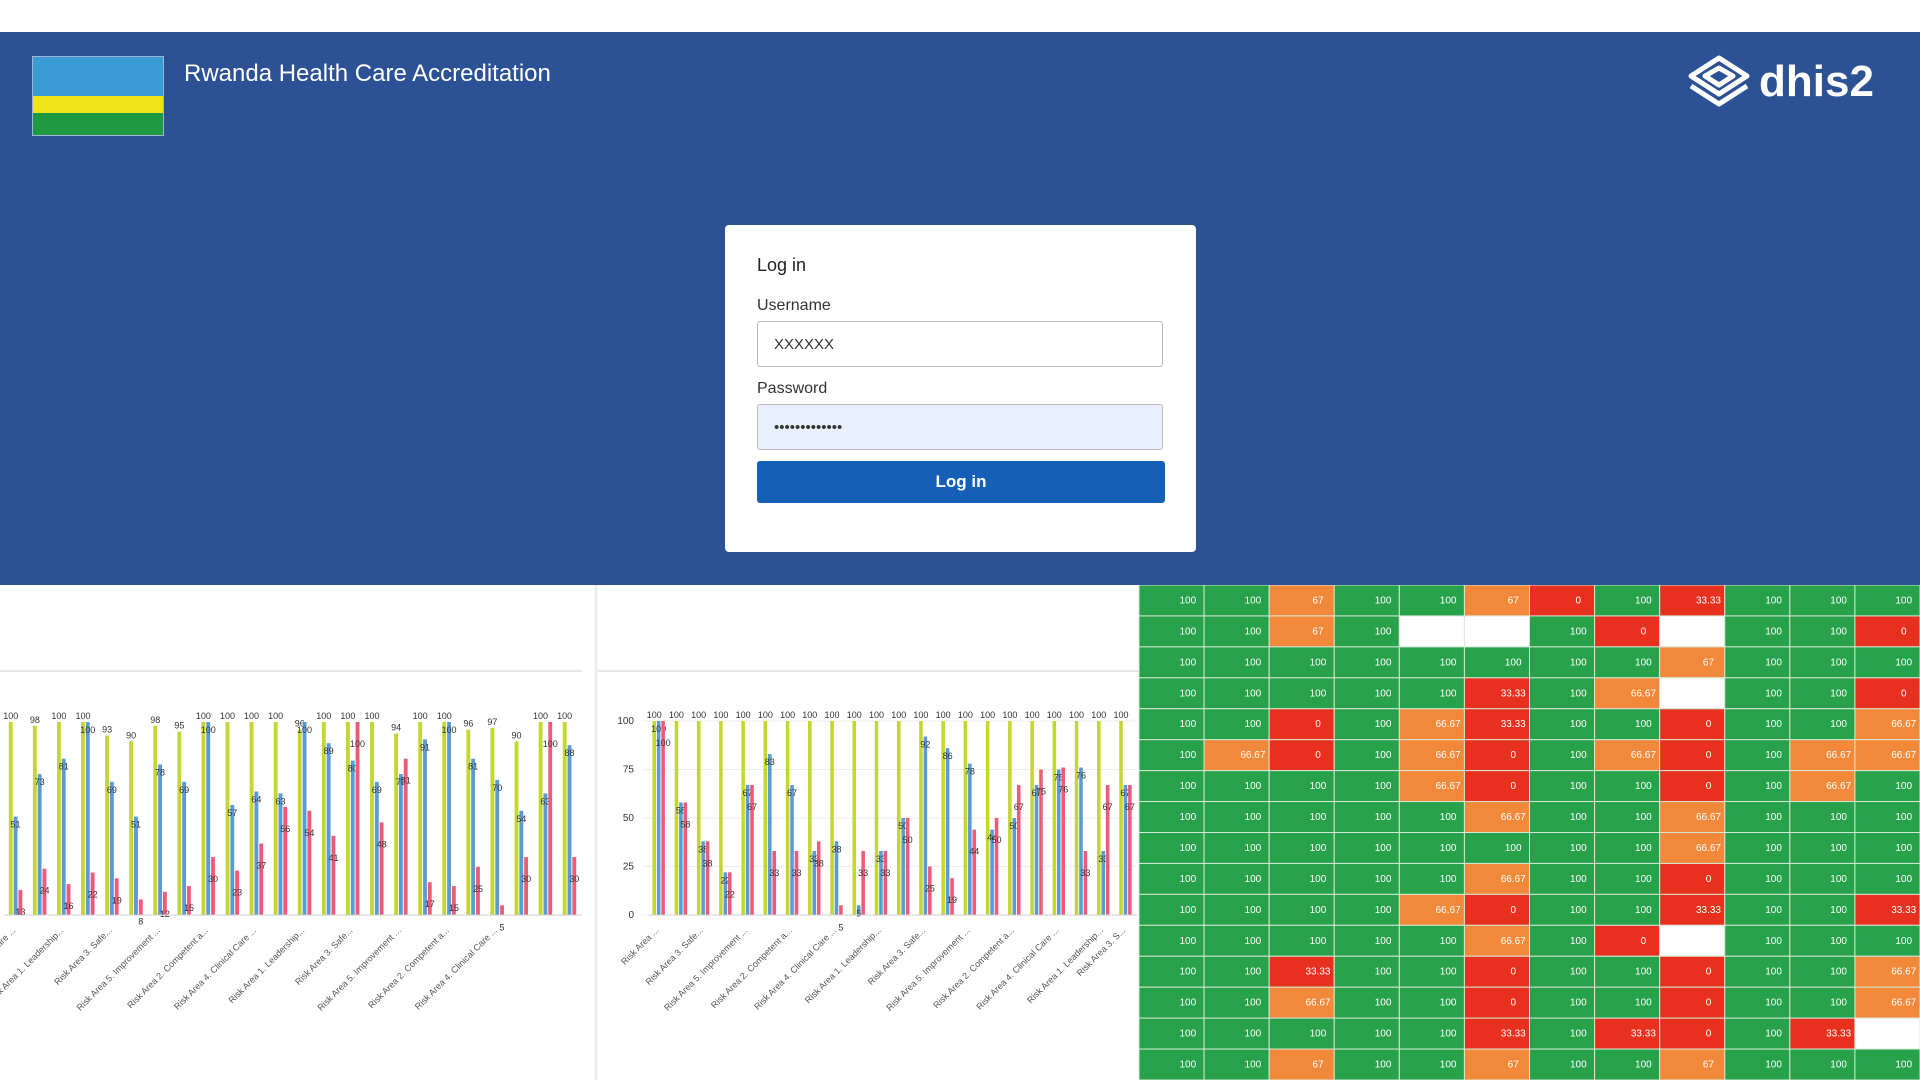  Describe the element at coordinates (140, 922) in the screenshot. I see `data-label: 8` at that location.